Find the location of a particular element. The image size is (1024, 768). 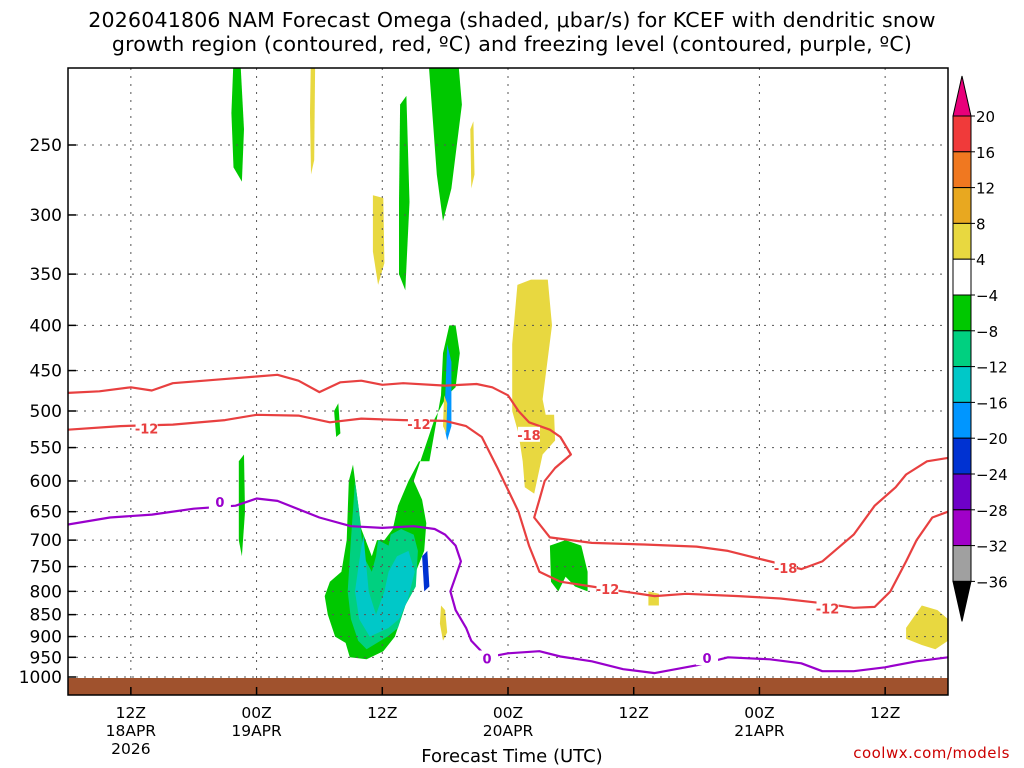

y-tick-label-450: 450 is located at coordinates (46, 372).